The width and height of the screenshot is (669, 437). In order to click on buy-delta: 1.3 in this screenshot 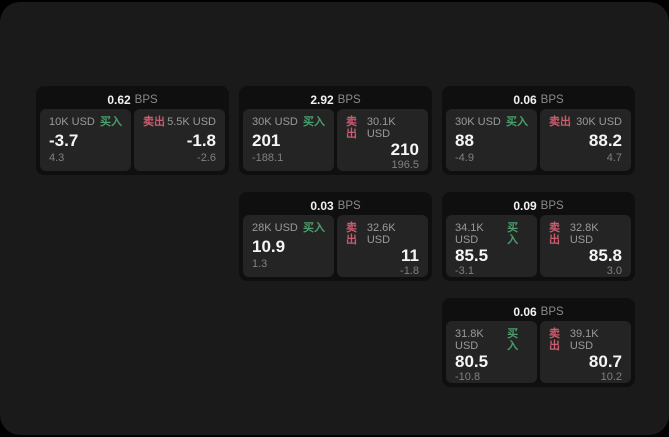, I will do `click(260, 264)`.